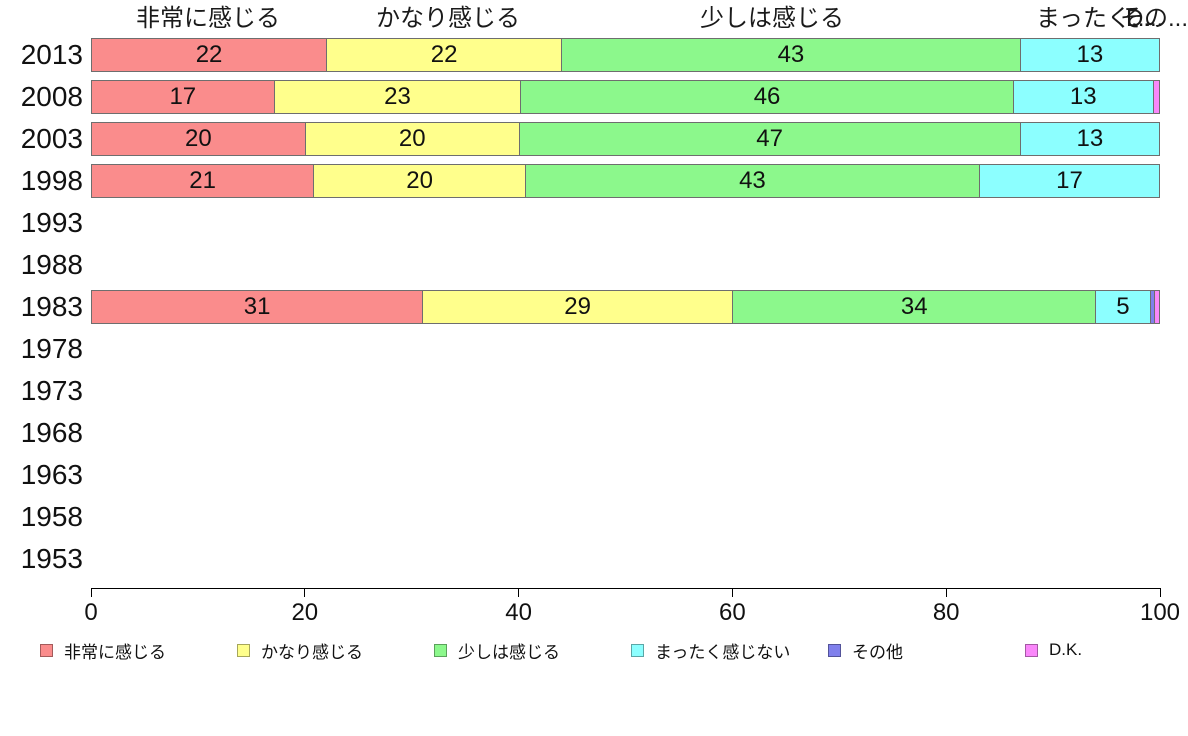  What do you see at coordinates (578, 307) in the screenshot?
I see `bar-segment: 29` at bounding box center [578, 307].